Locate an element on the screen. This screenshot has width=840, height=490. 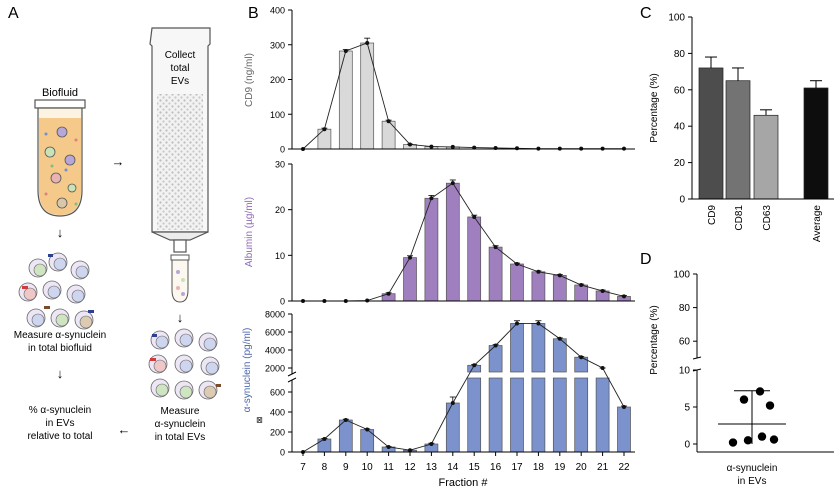
albumin-series-line is located at coordinates (464, 242).